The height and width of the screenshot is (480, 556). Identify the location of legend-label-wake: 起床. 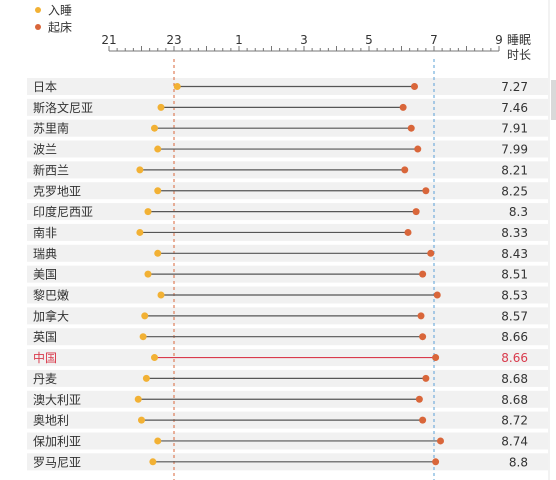
(60, 28).